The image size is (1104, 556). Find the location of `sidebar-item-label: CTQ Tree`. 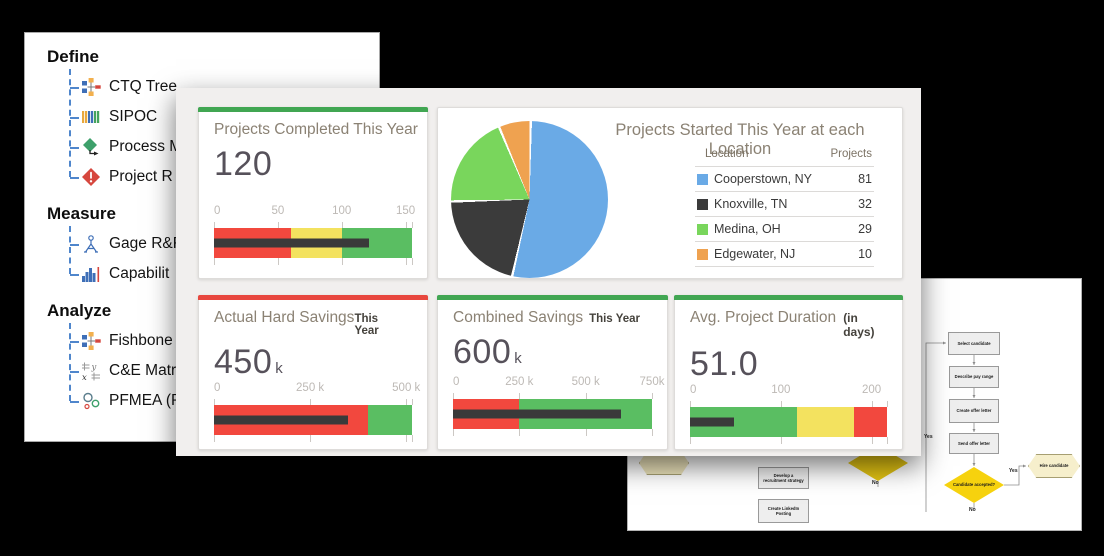

sidebar-item-label: CTQ Tree is located at coordinates (143, 86).